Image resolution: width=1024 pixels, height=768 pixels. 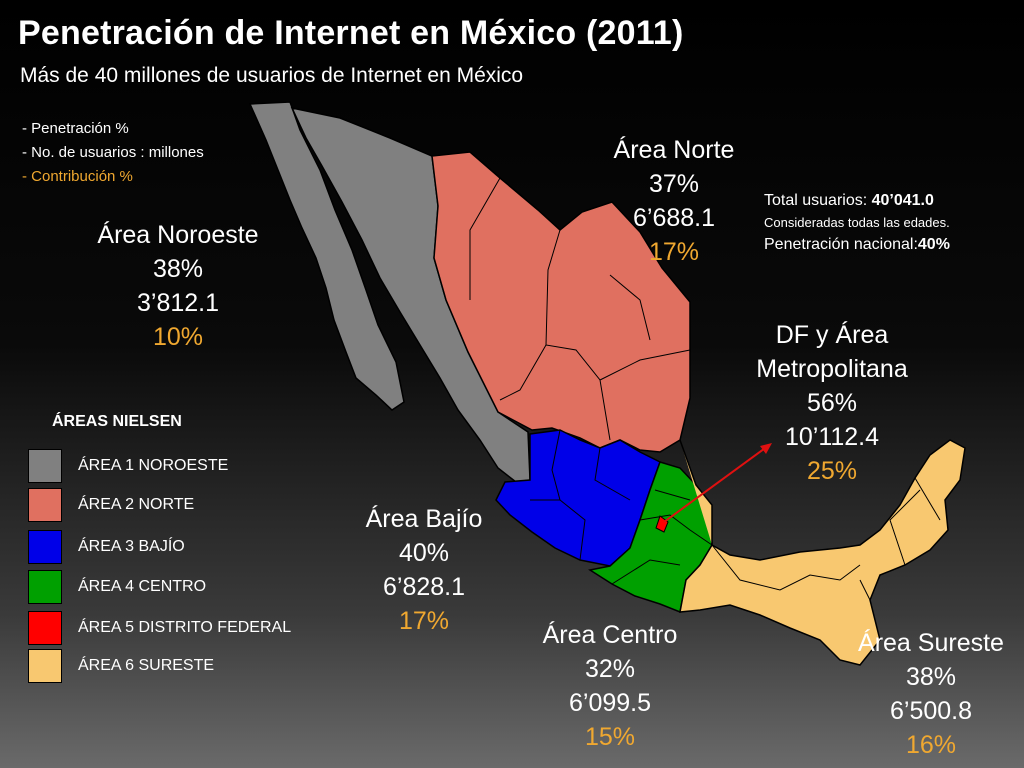 I want to click on region-norte-borders, so click(x=580, y=309).